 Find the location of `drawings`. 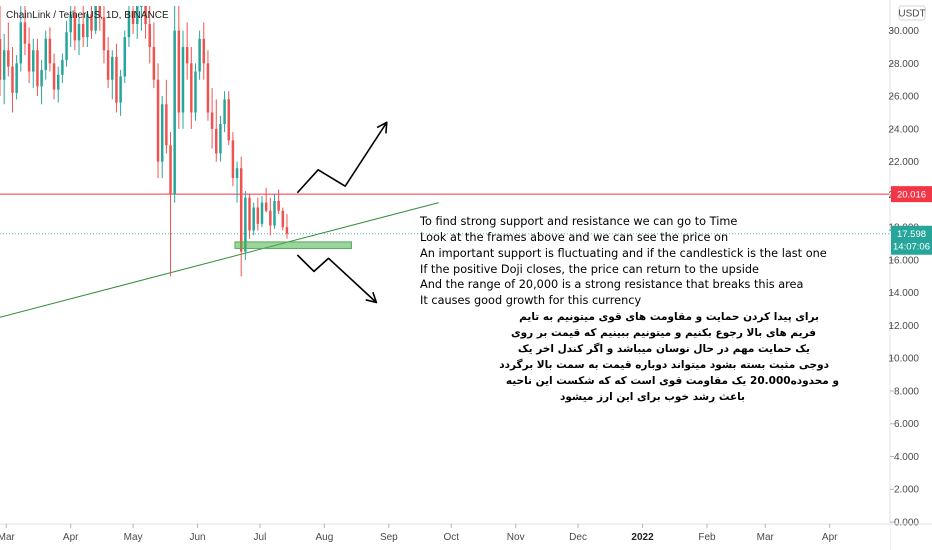

drawings is located at coordinates (311, 212).